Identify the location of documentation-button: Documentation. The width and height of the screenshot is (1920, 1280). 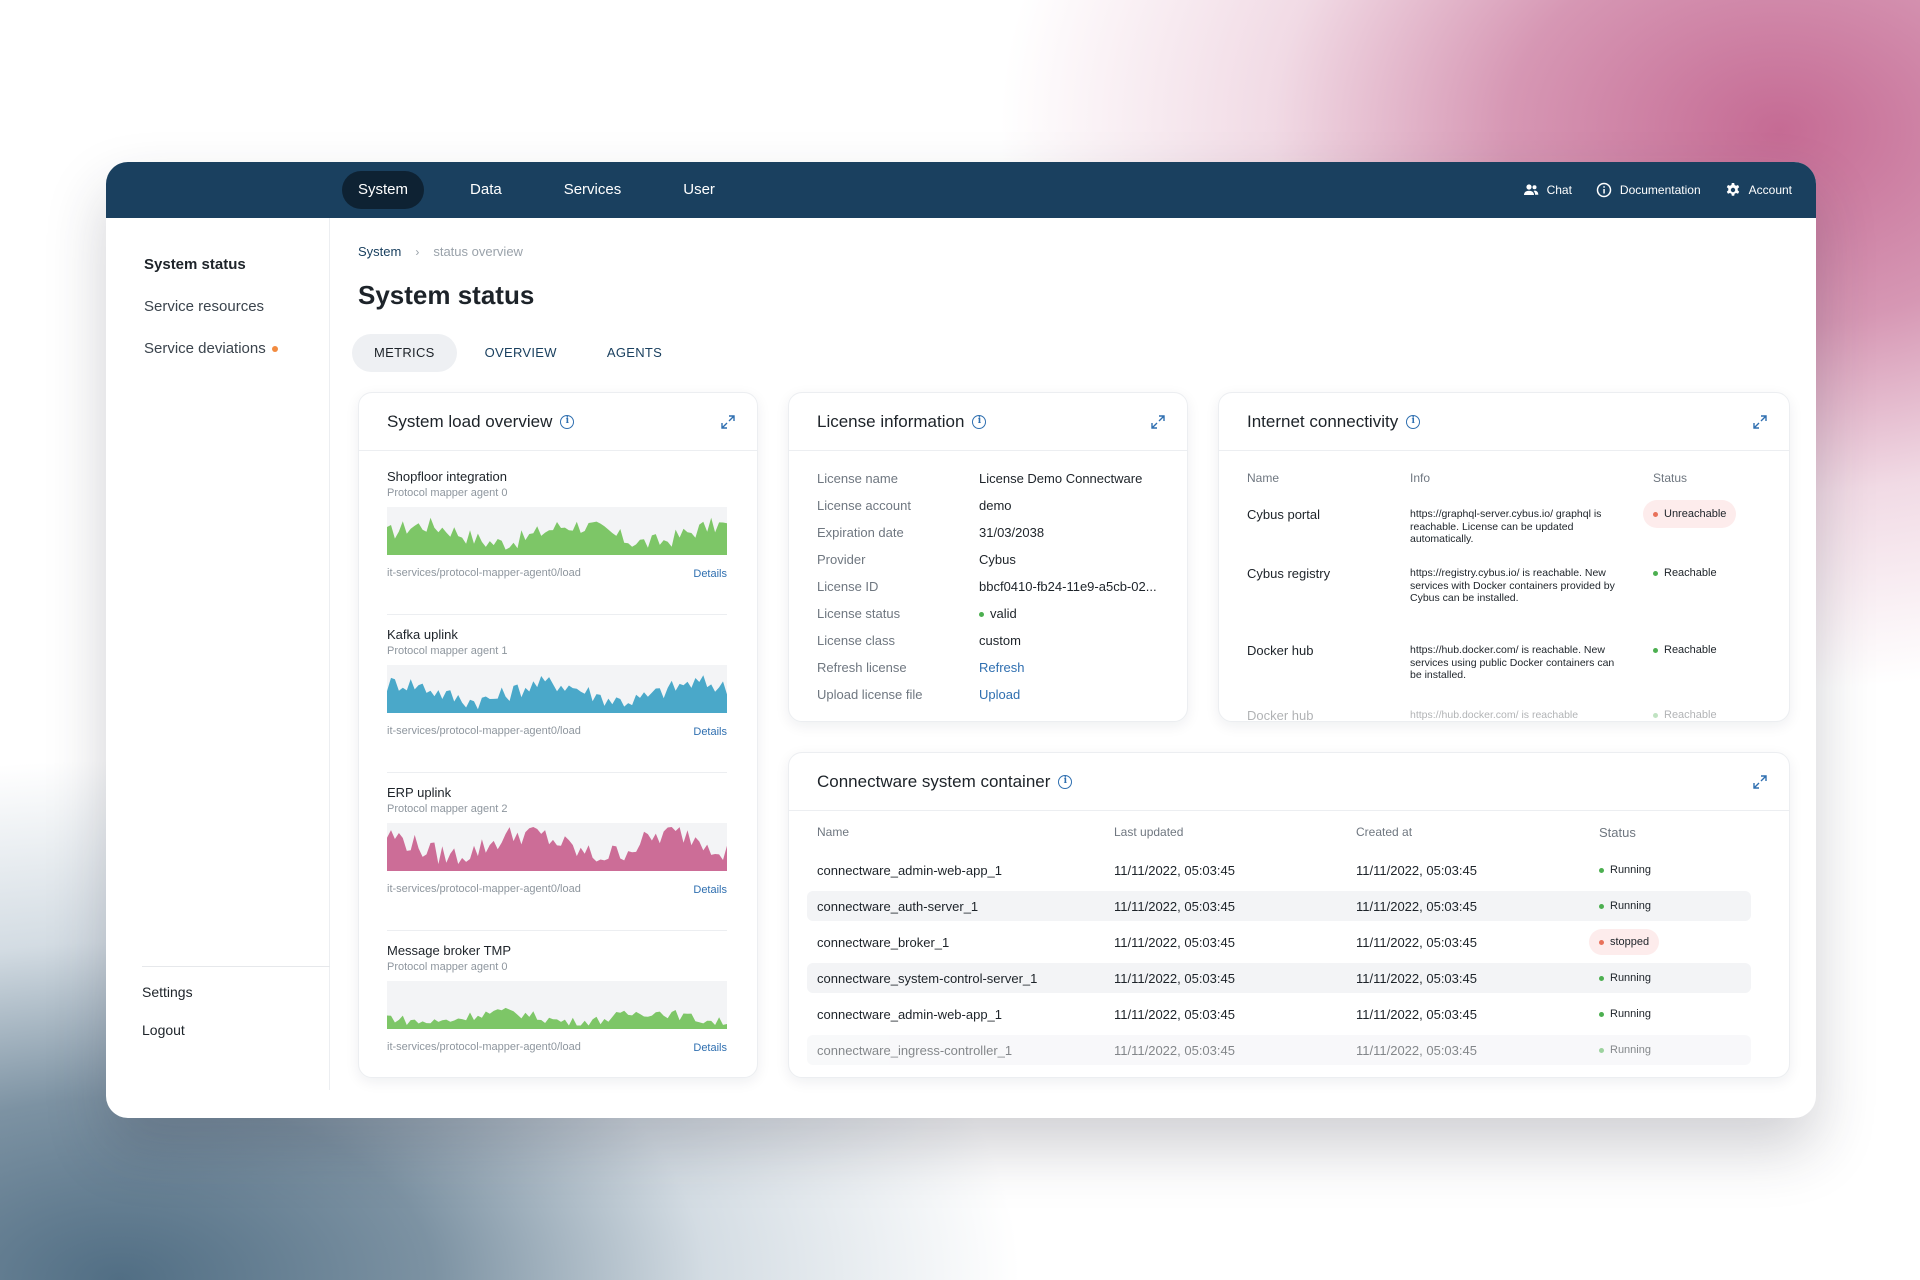
(1648, 190).